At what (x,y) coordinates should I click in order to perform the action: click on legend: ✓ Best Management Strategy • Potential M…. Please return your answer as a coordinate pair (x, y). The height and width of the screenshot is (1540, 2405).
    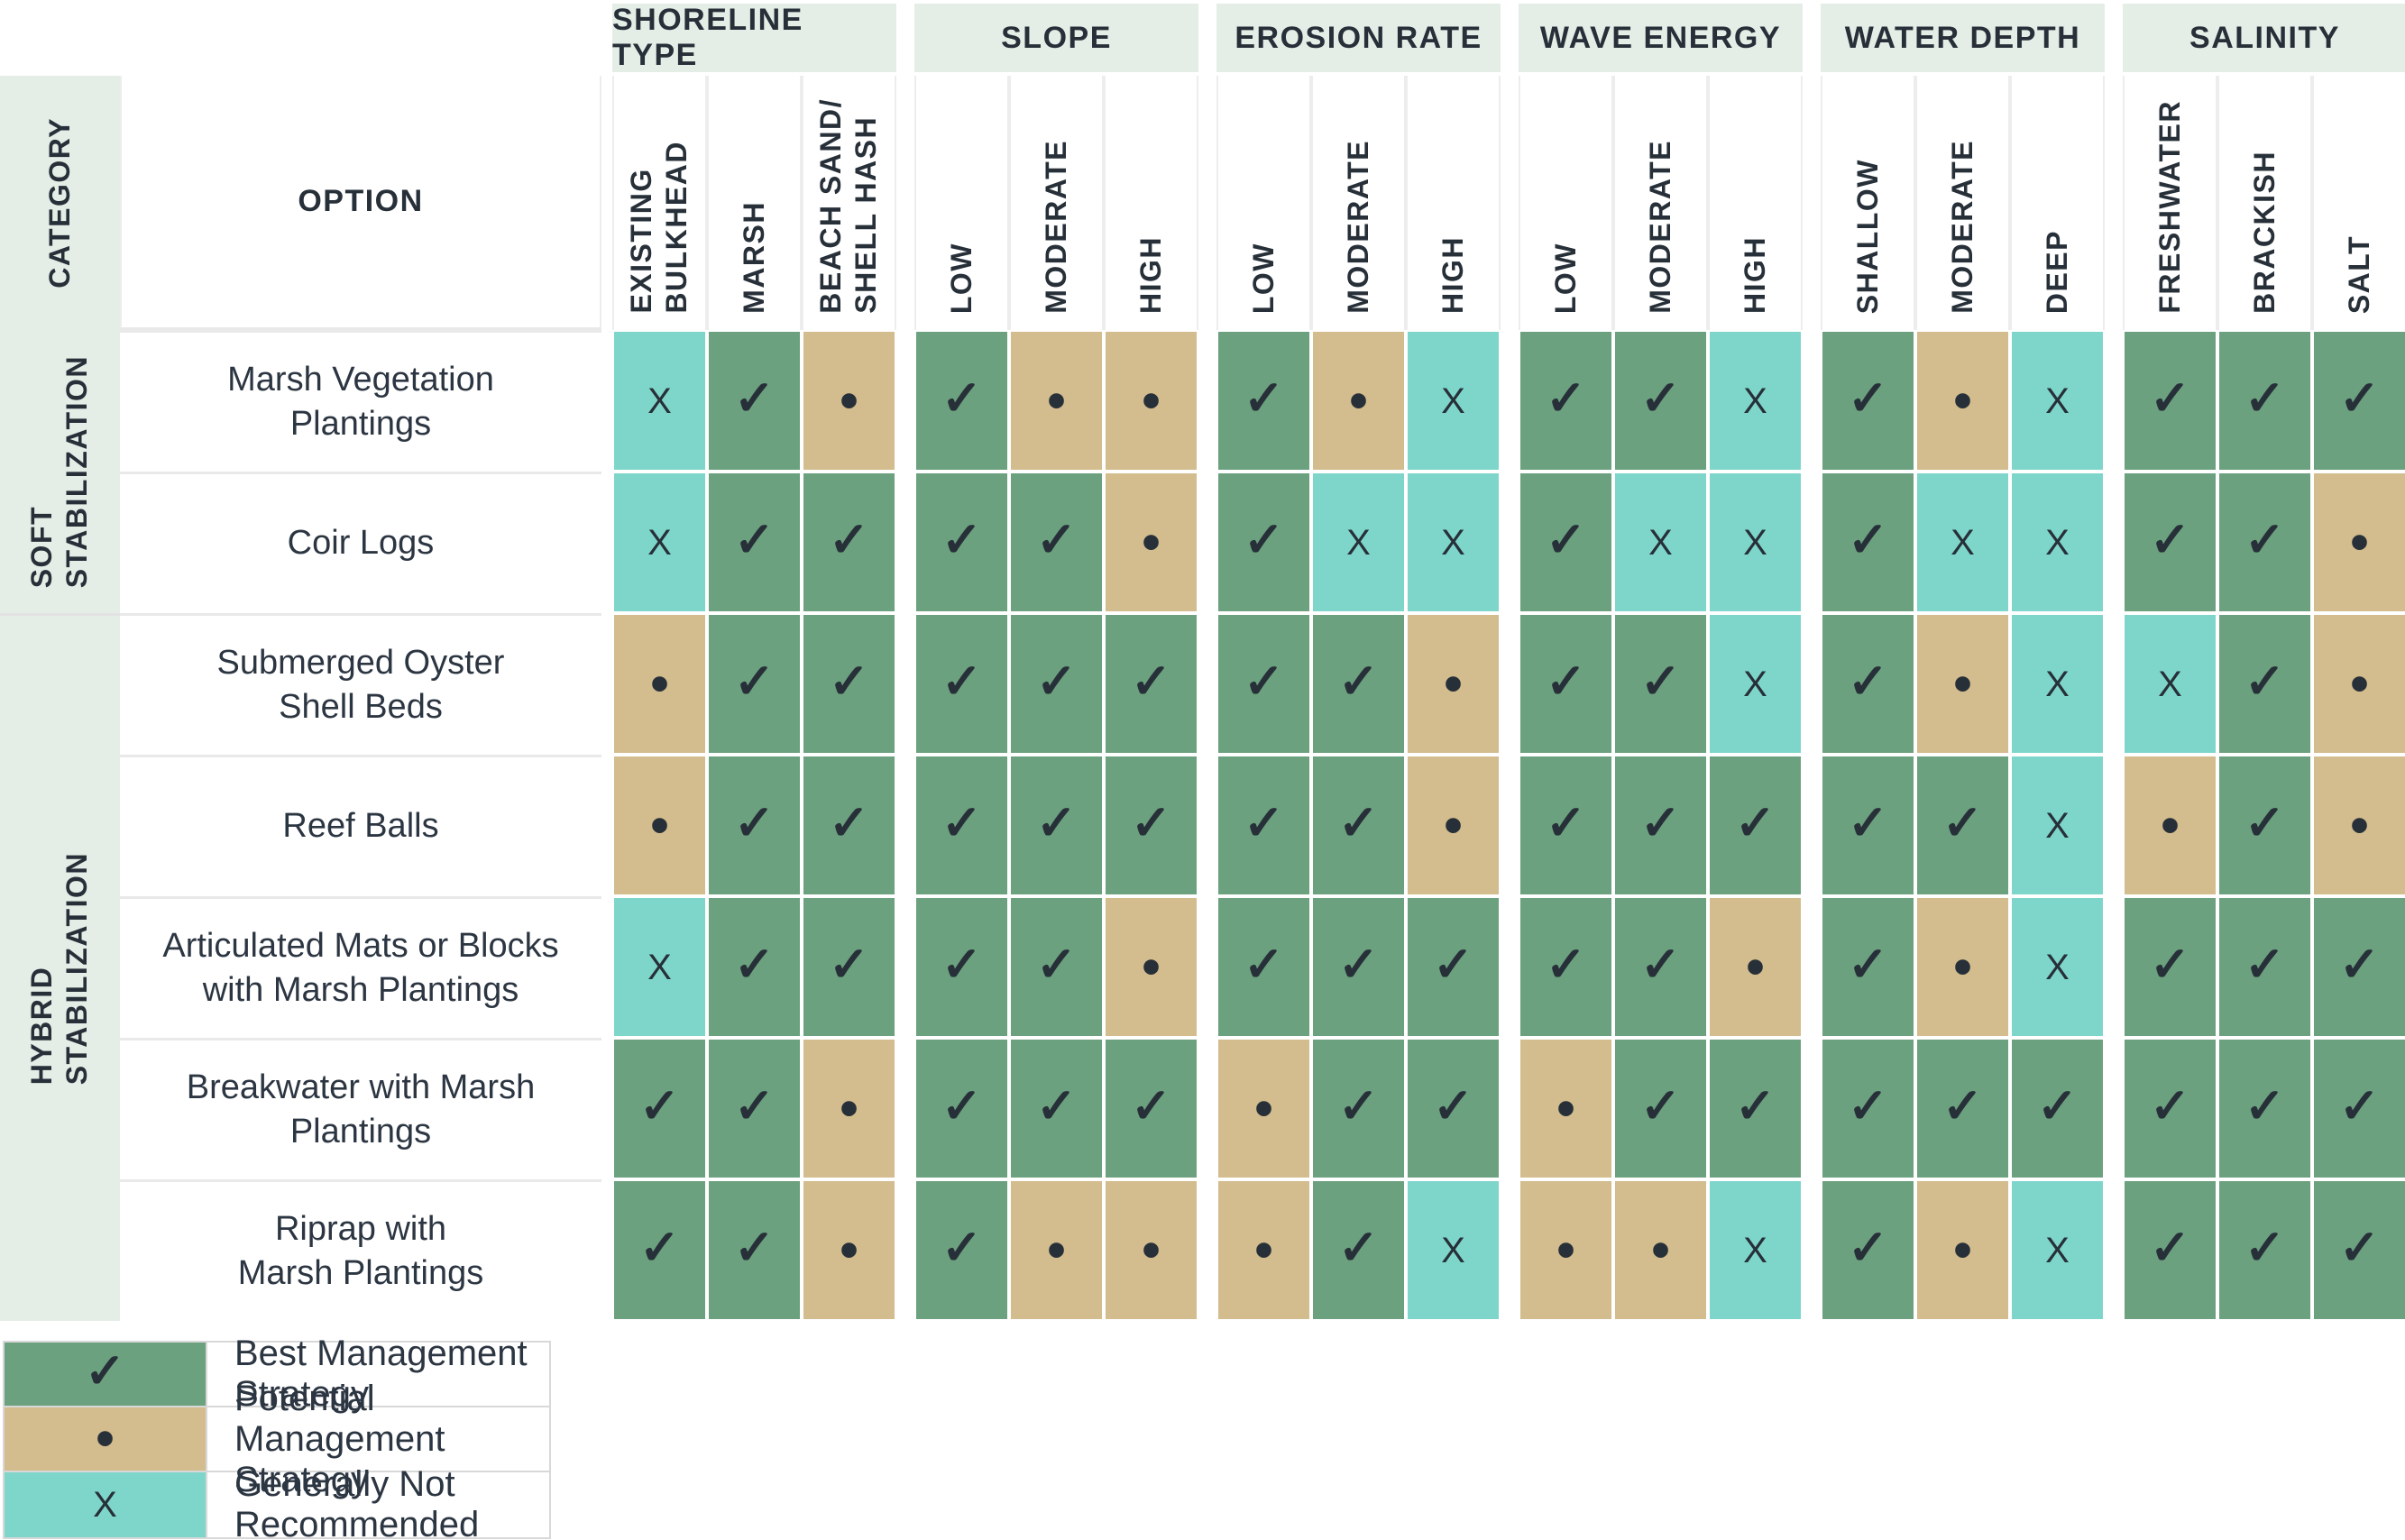
    Looking at the image, I should click on (277, 1437).